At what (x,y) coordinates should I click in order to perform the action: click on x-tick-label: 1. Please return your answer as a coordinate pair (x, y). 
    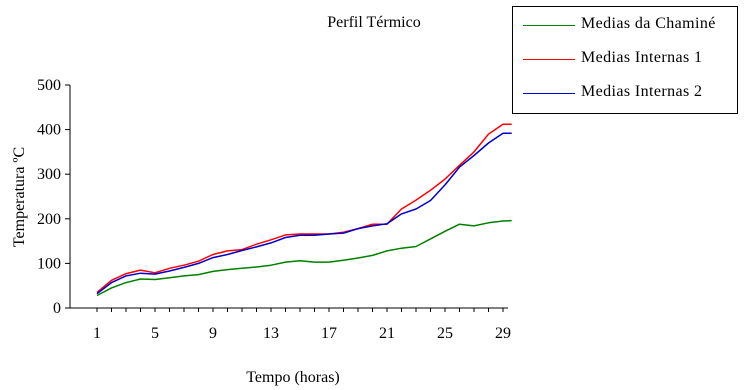
    Looking at the image, I should click on (97, 333).